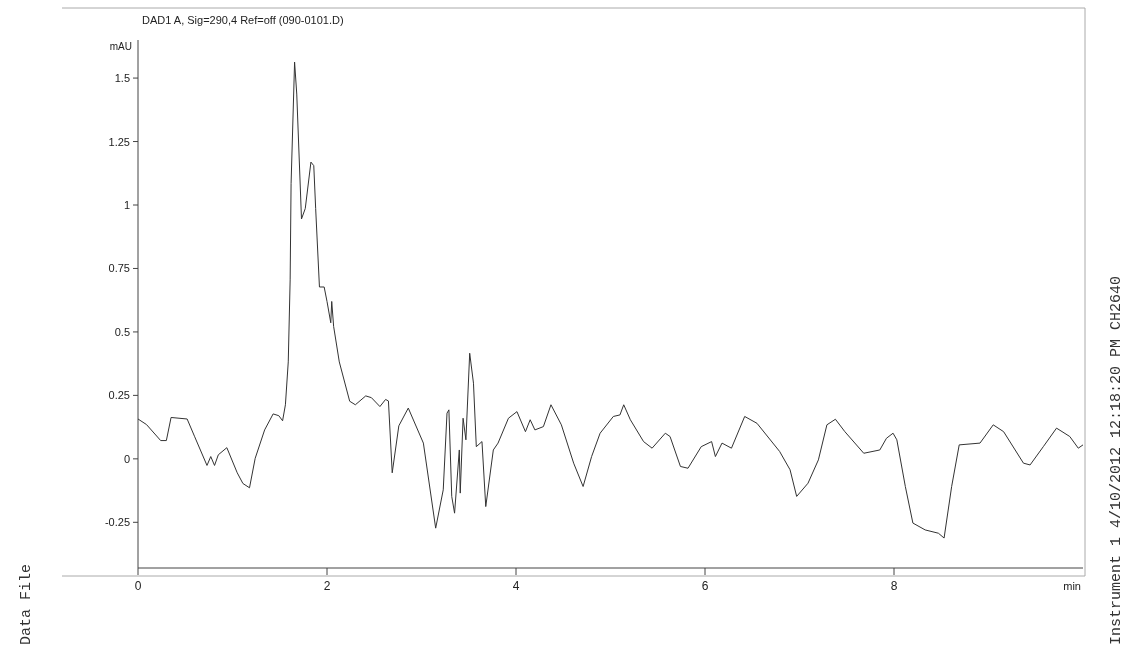 Image resolution: width=1135 pixels, height=665 pixels. I want to click on y-tick-label: 1, so click(126, 205).